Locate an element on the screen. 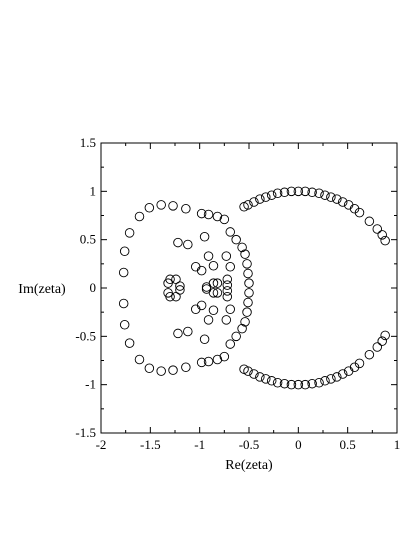 This screenshot has width=415, height=537. x-tick-label: 0.5 is located at coordinates (348, 444).